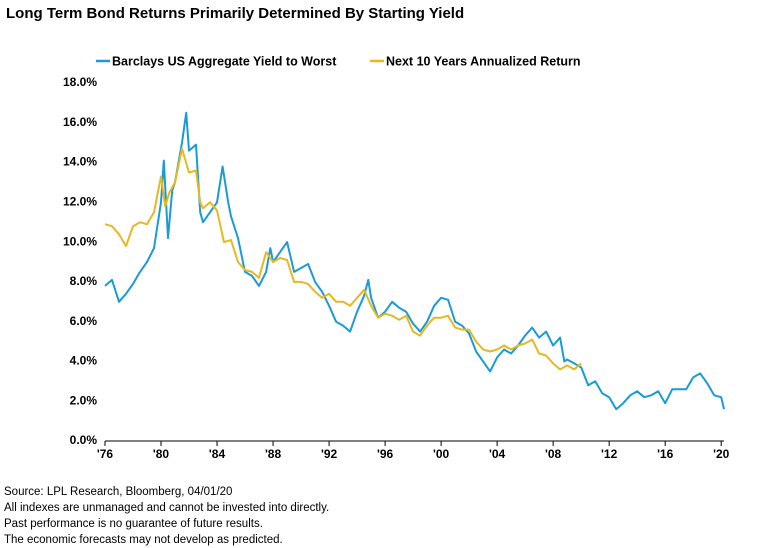 The height and width of the screenshot is (548, 768). What do you see at coordinates (105, 454) in the screenshot?
I see `x-tick-label: '76` at bounding box center [105, 454].